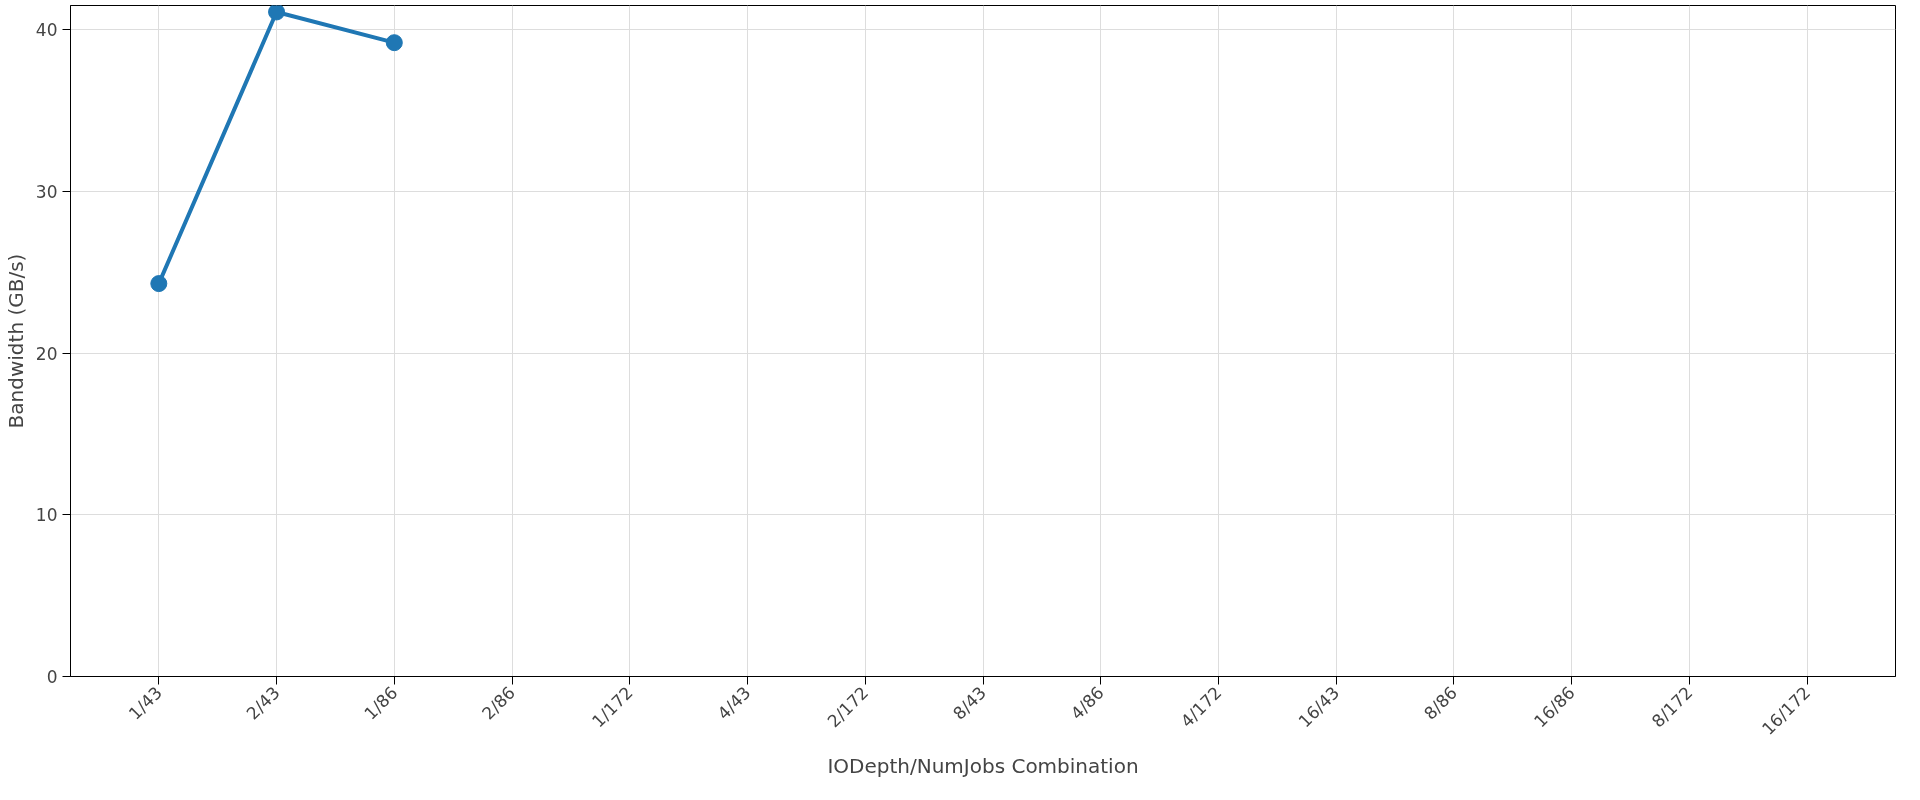  I want to click on y-axis-title: Bandwidth (GB/s), so click(15, 341).